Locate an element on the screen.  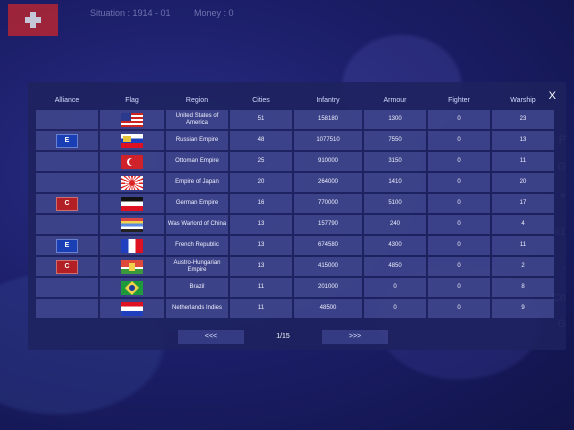
player-flag-icon is located at coordinates (33, 20).